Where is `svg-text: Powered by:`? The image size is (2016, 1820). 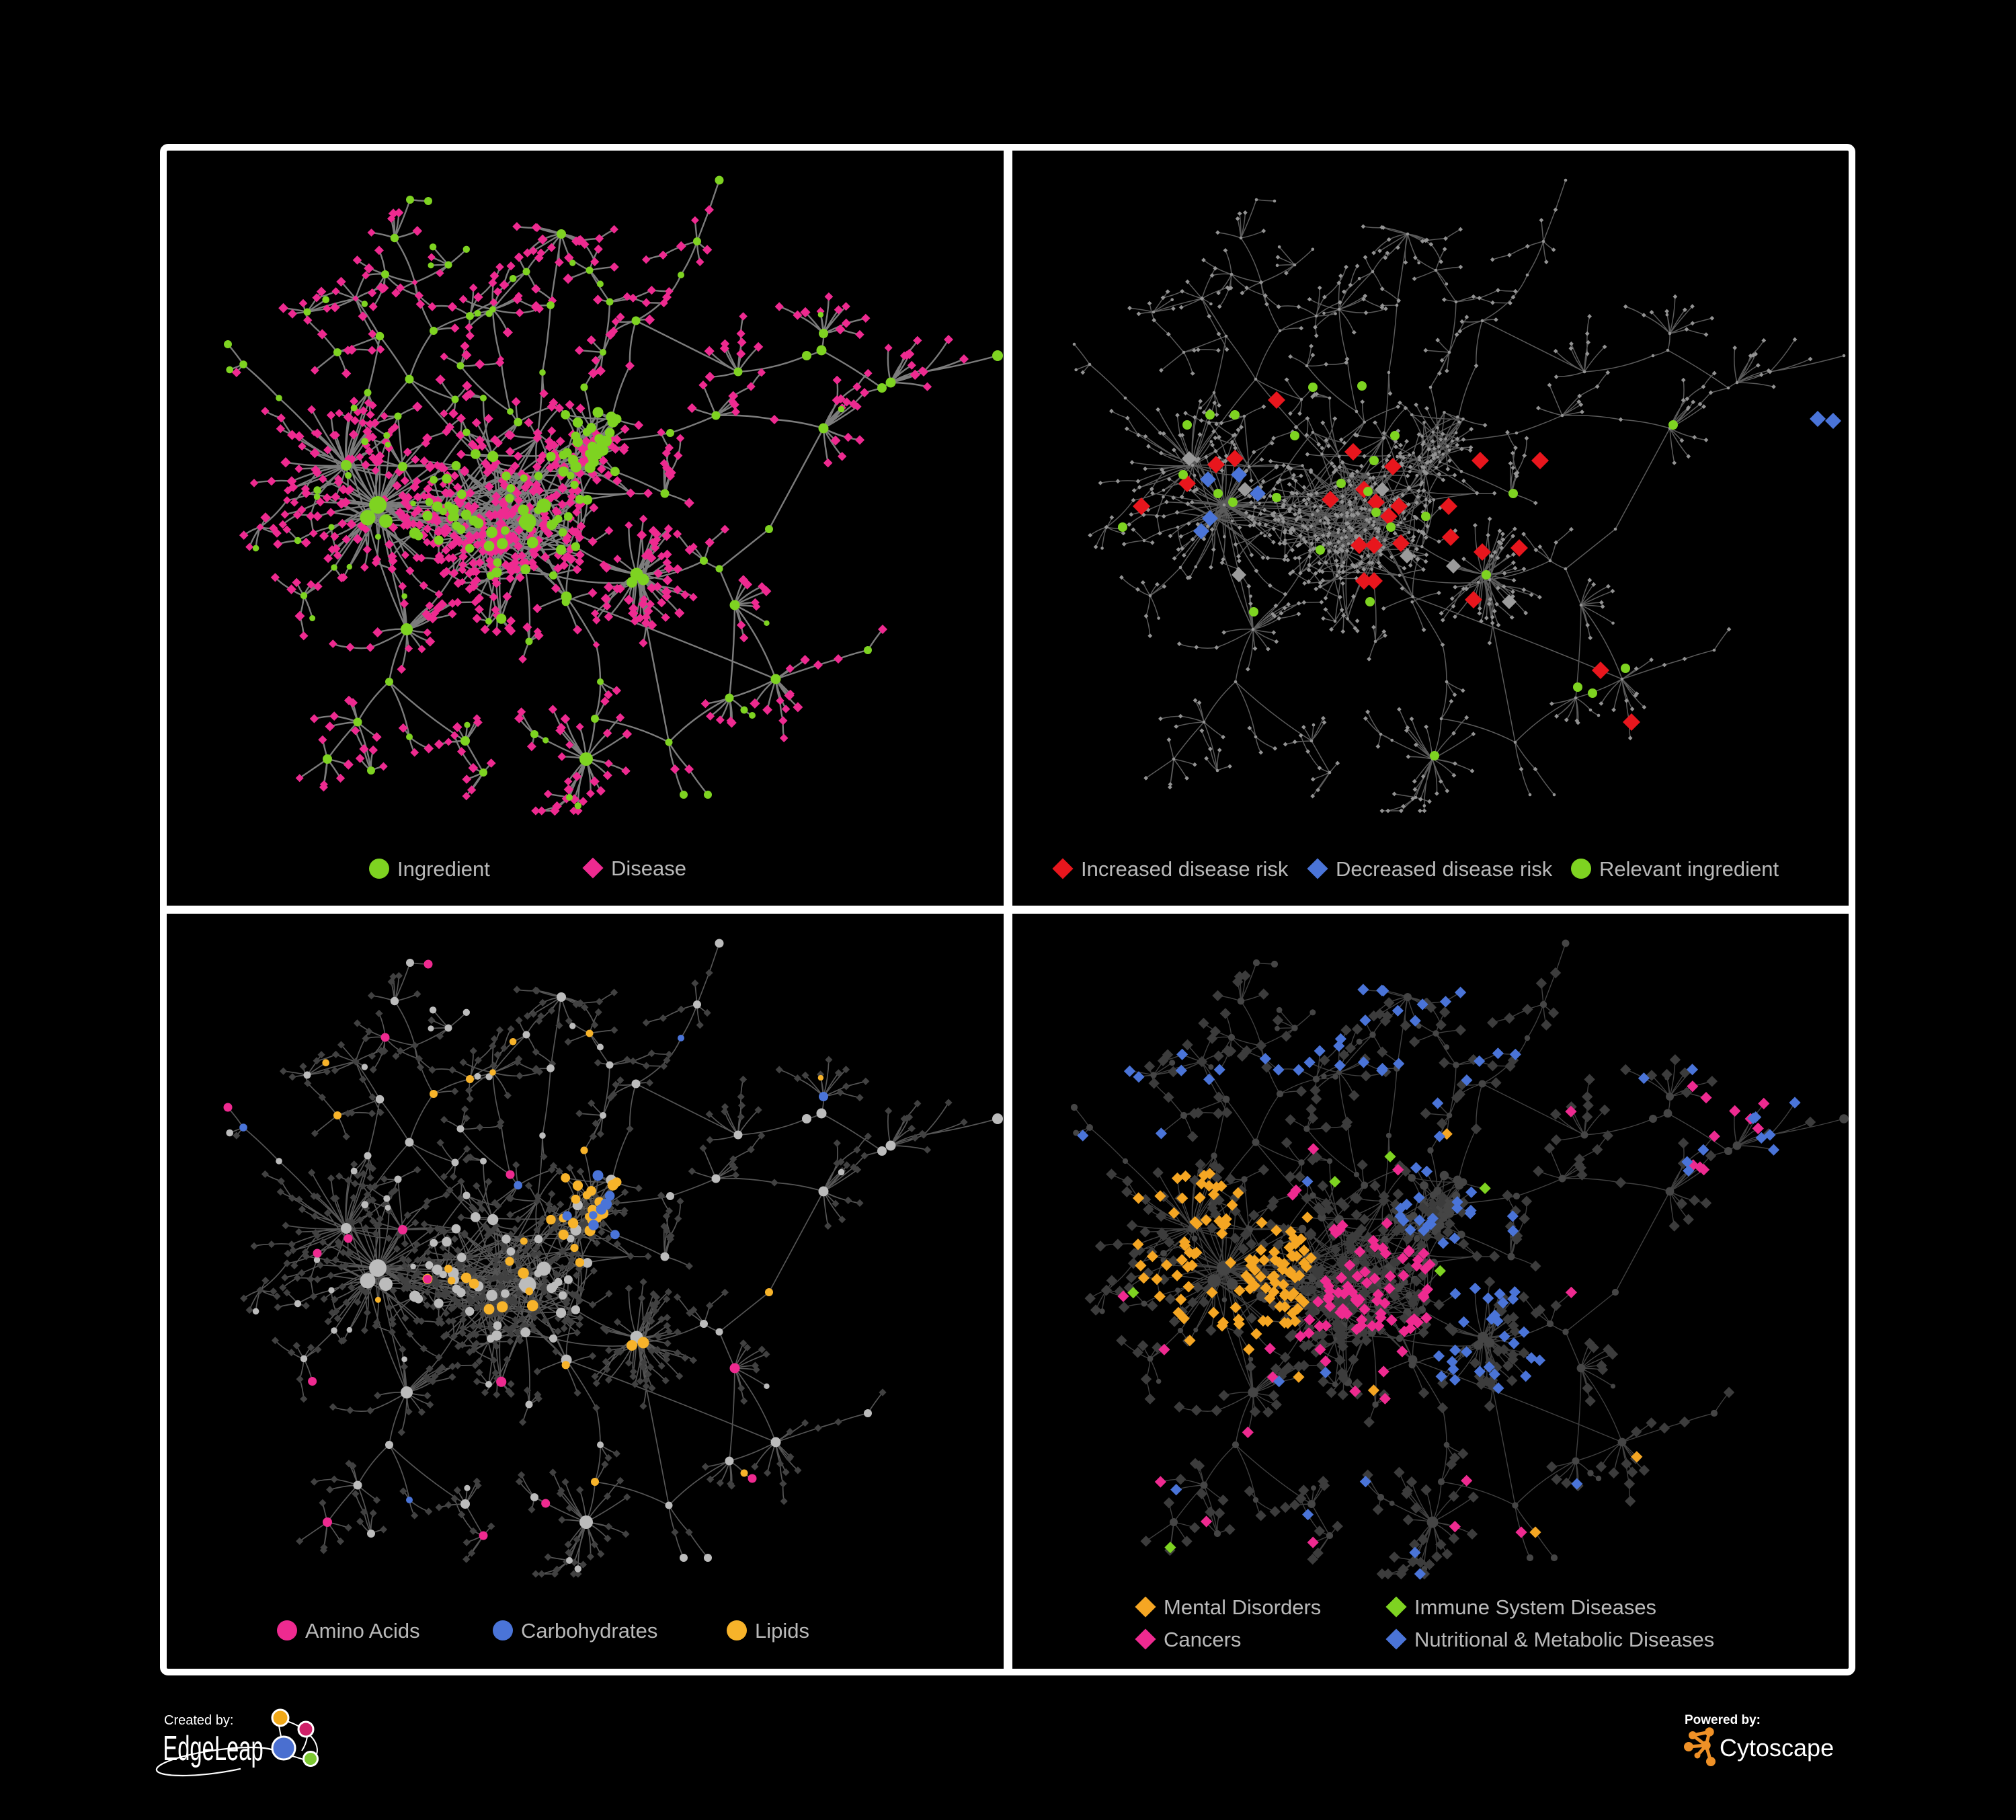 svg-text: Powered by: is located at coordinates (1723, 1720).